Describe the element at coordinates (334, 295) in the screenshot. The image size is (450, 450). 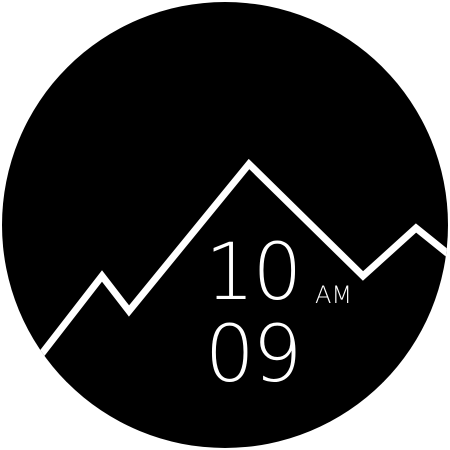
I see `time-ampm: AM` at that location.